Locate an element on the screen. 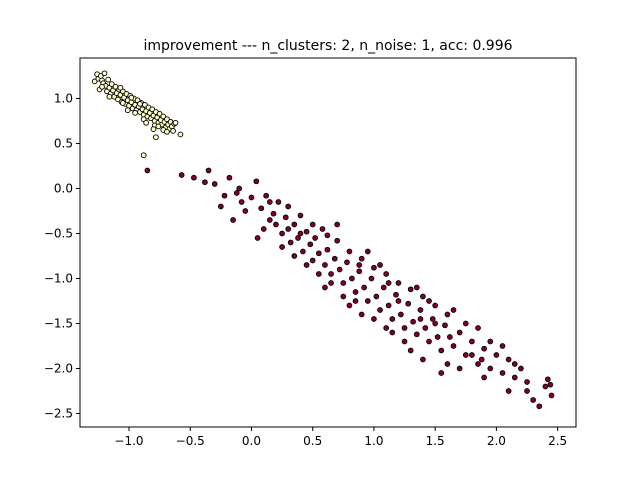 The height and width of the screenshot is (480, 640). x-tick-label: 2.5 is located at coordinates (557, 441).